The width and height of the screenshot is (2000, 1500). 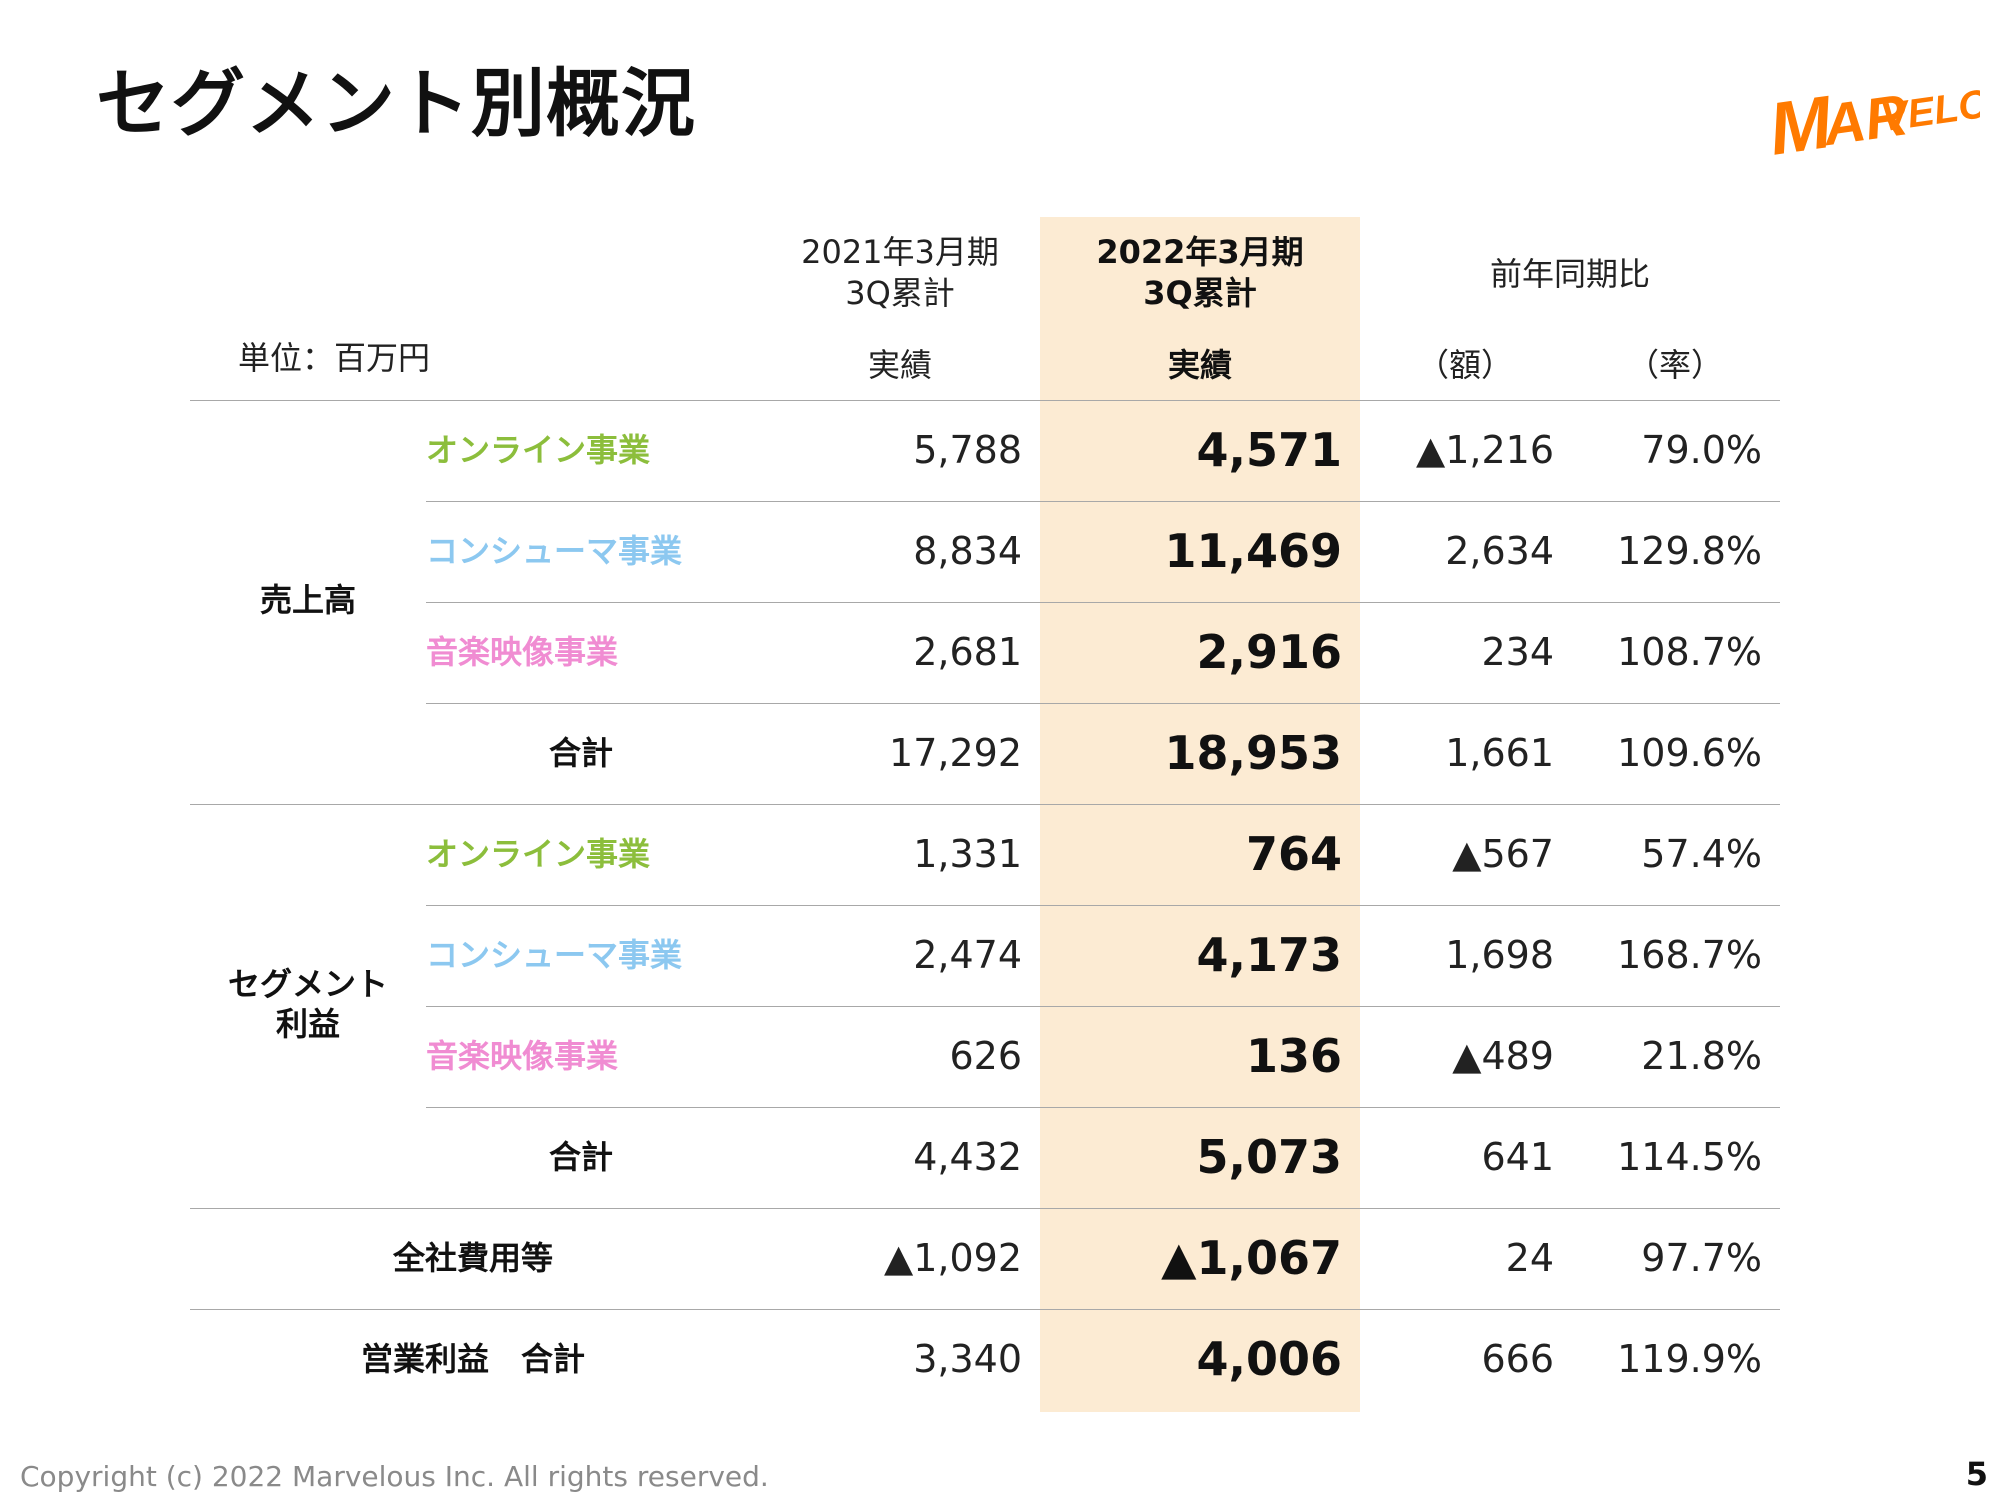 What do you see at coordinates (1517, 652) in the screenshot?
I see `yoy-amount-cell: 234` at bounding box center [1517, 652].